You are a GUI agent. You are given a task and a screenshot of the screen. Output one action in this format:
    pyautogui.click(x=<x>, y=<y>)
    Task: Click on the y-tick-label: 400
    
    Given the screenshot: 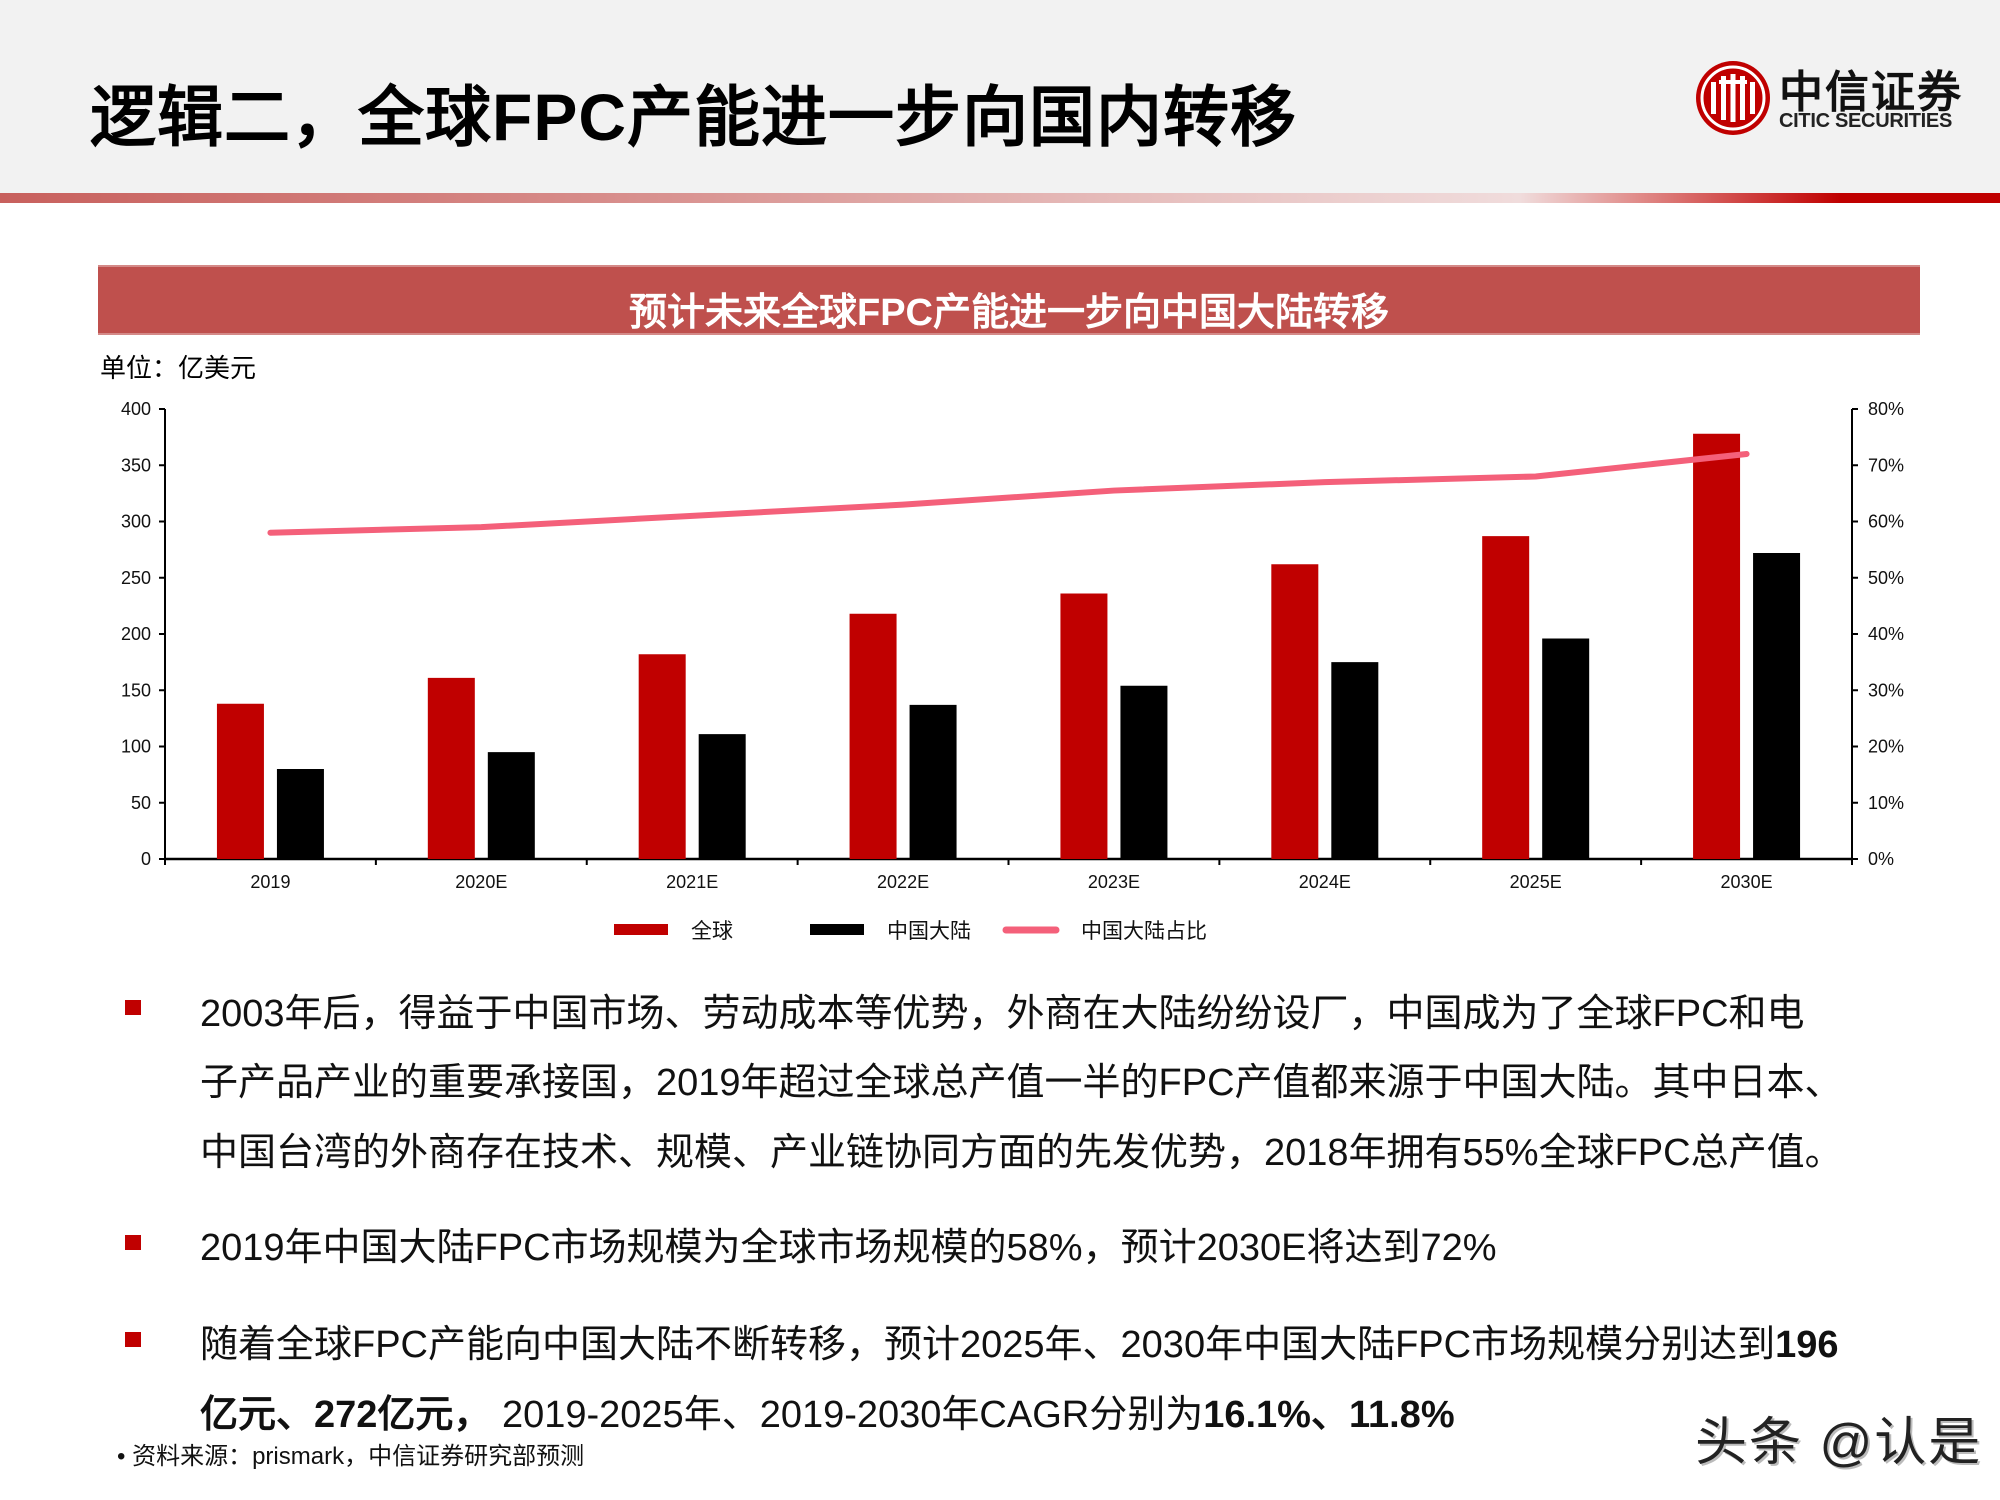 What is the action you would take?
    pyautogui.click(x=136, y=409)
    